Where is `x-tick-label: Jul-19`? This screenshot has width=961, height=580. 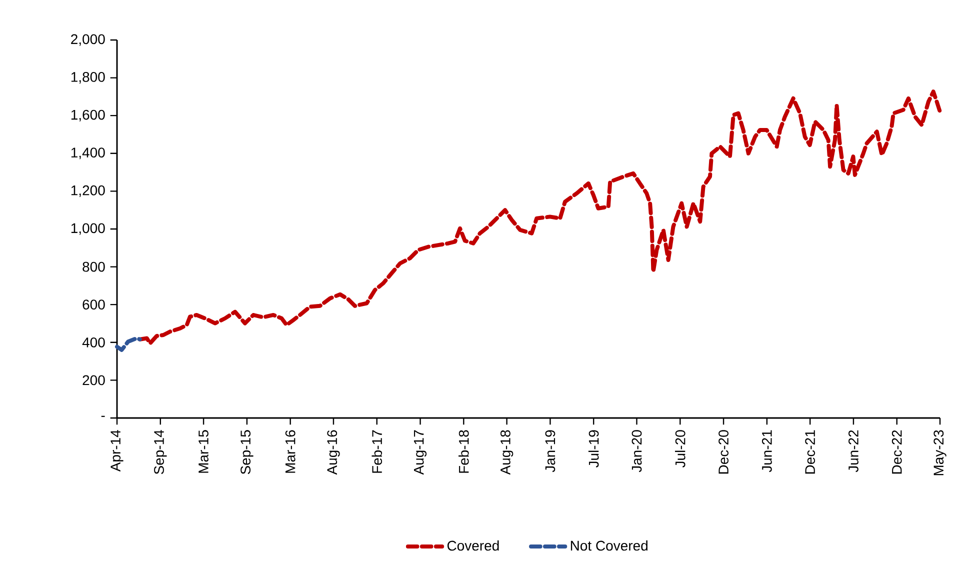
x-tick-label: Jul-19 is located at coordinates (593, 449).